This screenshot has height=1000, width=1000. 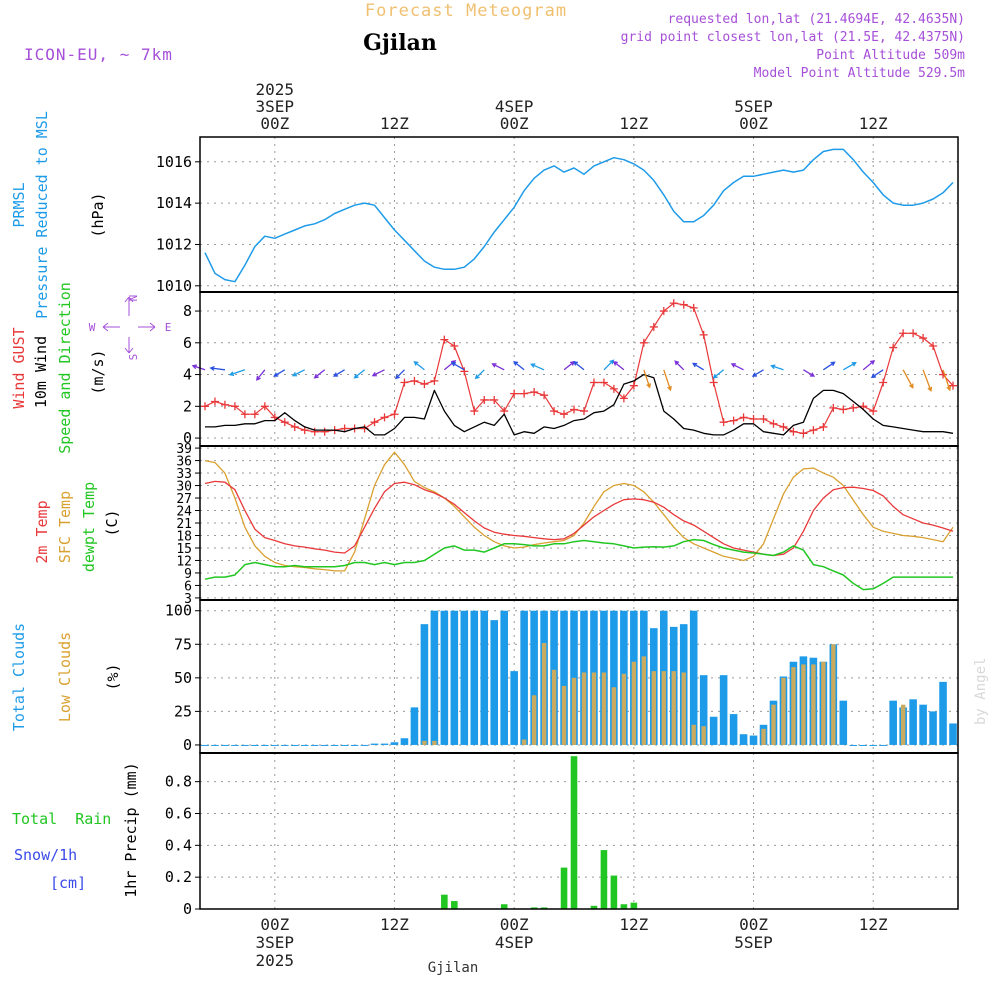 What do you see at coordinates (753, 942) in the screenshot?
I see `bottom-time-label: 5SEP` at bounding box center [753, 942].